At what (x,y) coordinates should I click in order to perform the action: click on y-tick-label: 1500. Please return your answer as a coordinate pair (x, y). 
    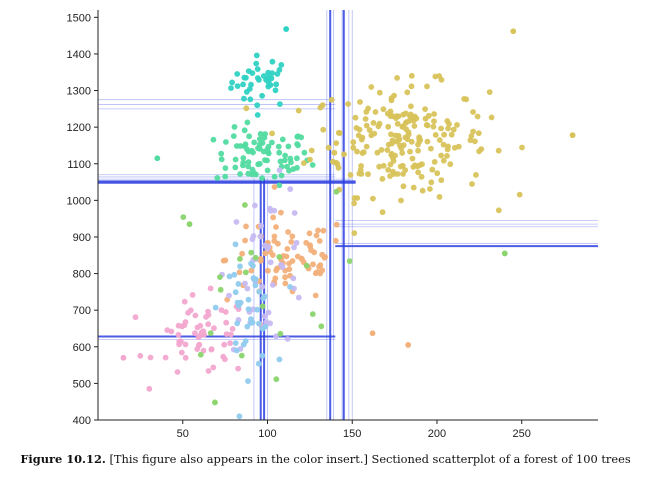
    Looking at the image, I should click on (79, 18).